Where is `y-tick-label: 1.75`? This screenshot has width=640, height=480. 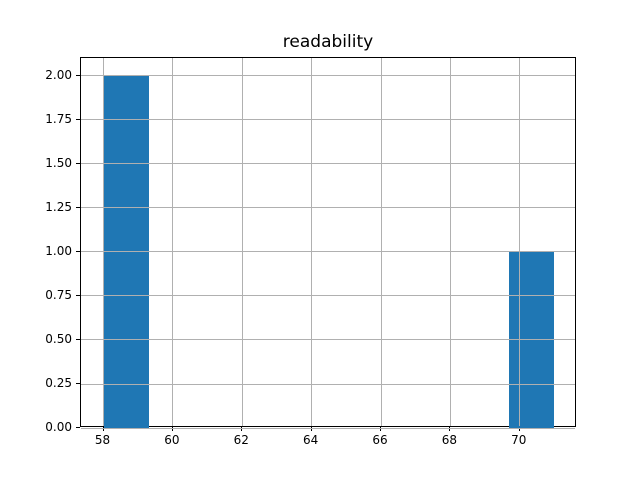
y-tick-label: 1.75 is located at coordinates (58, 118).